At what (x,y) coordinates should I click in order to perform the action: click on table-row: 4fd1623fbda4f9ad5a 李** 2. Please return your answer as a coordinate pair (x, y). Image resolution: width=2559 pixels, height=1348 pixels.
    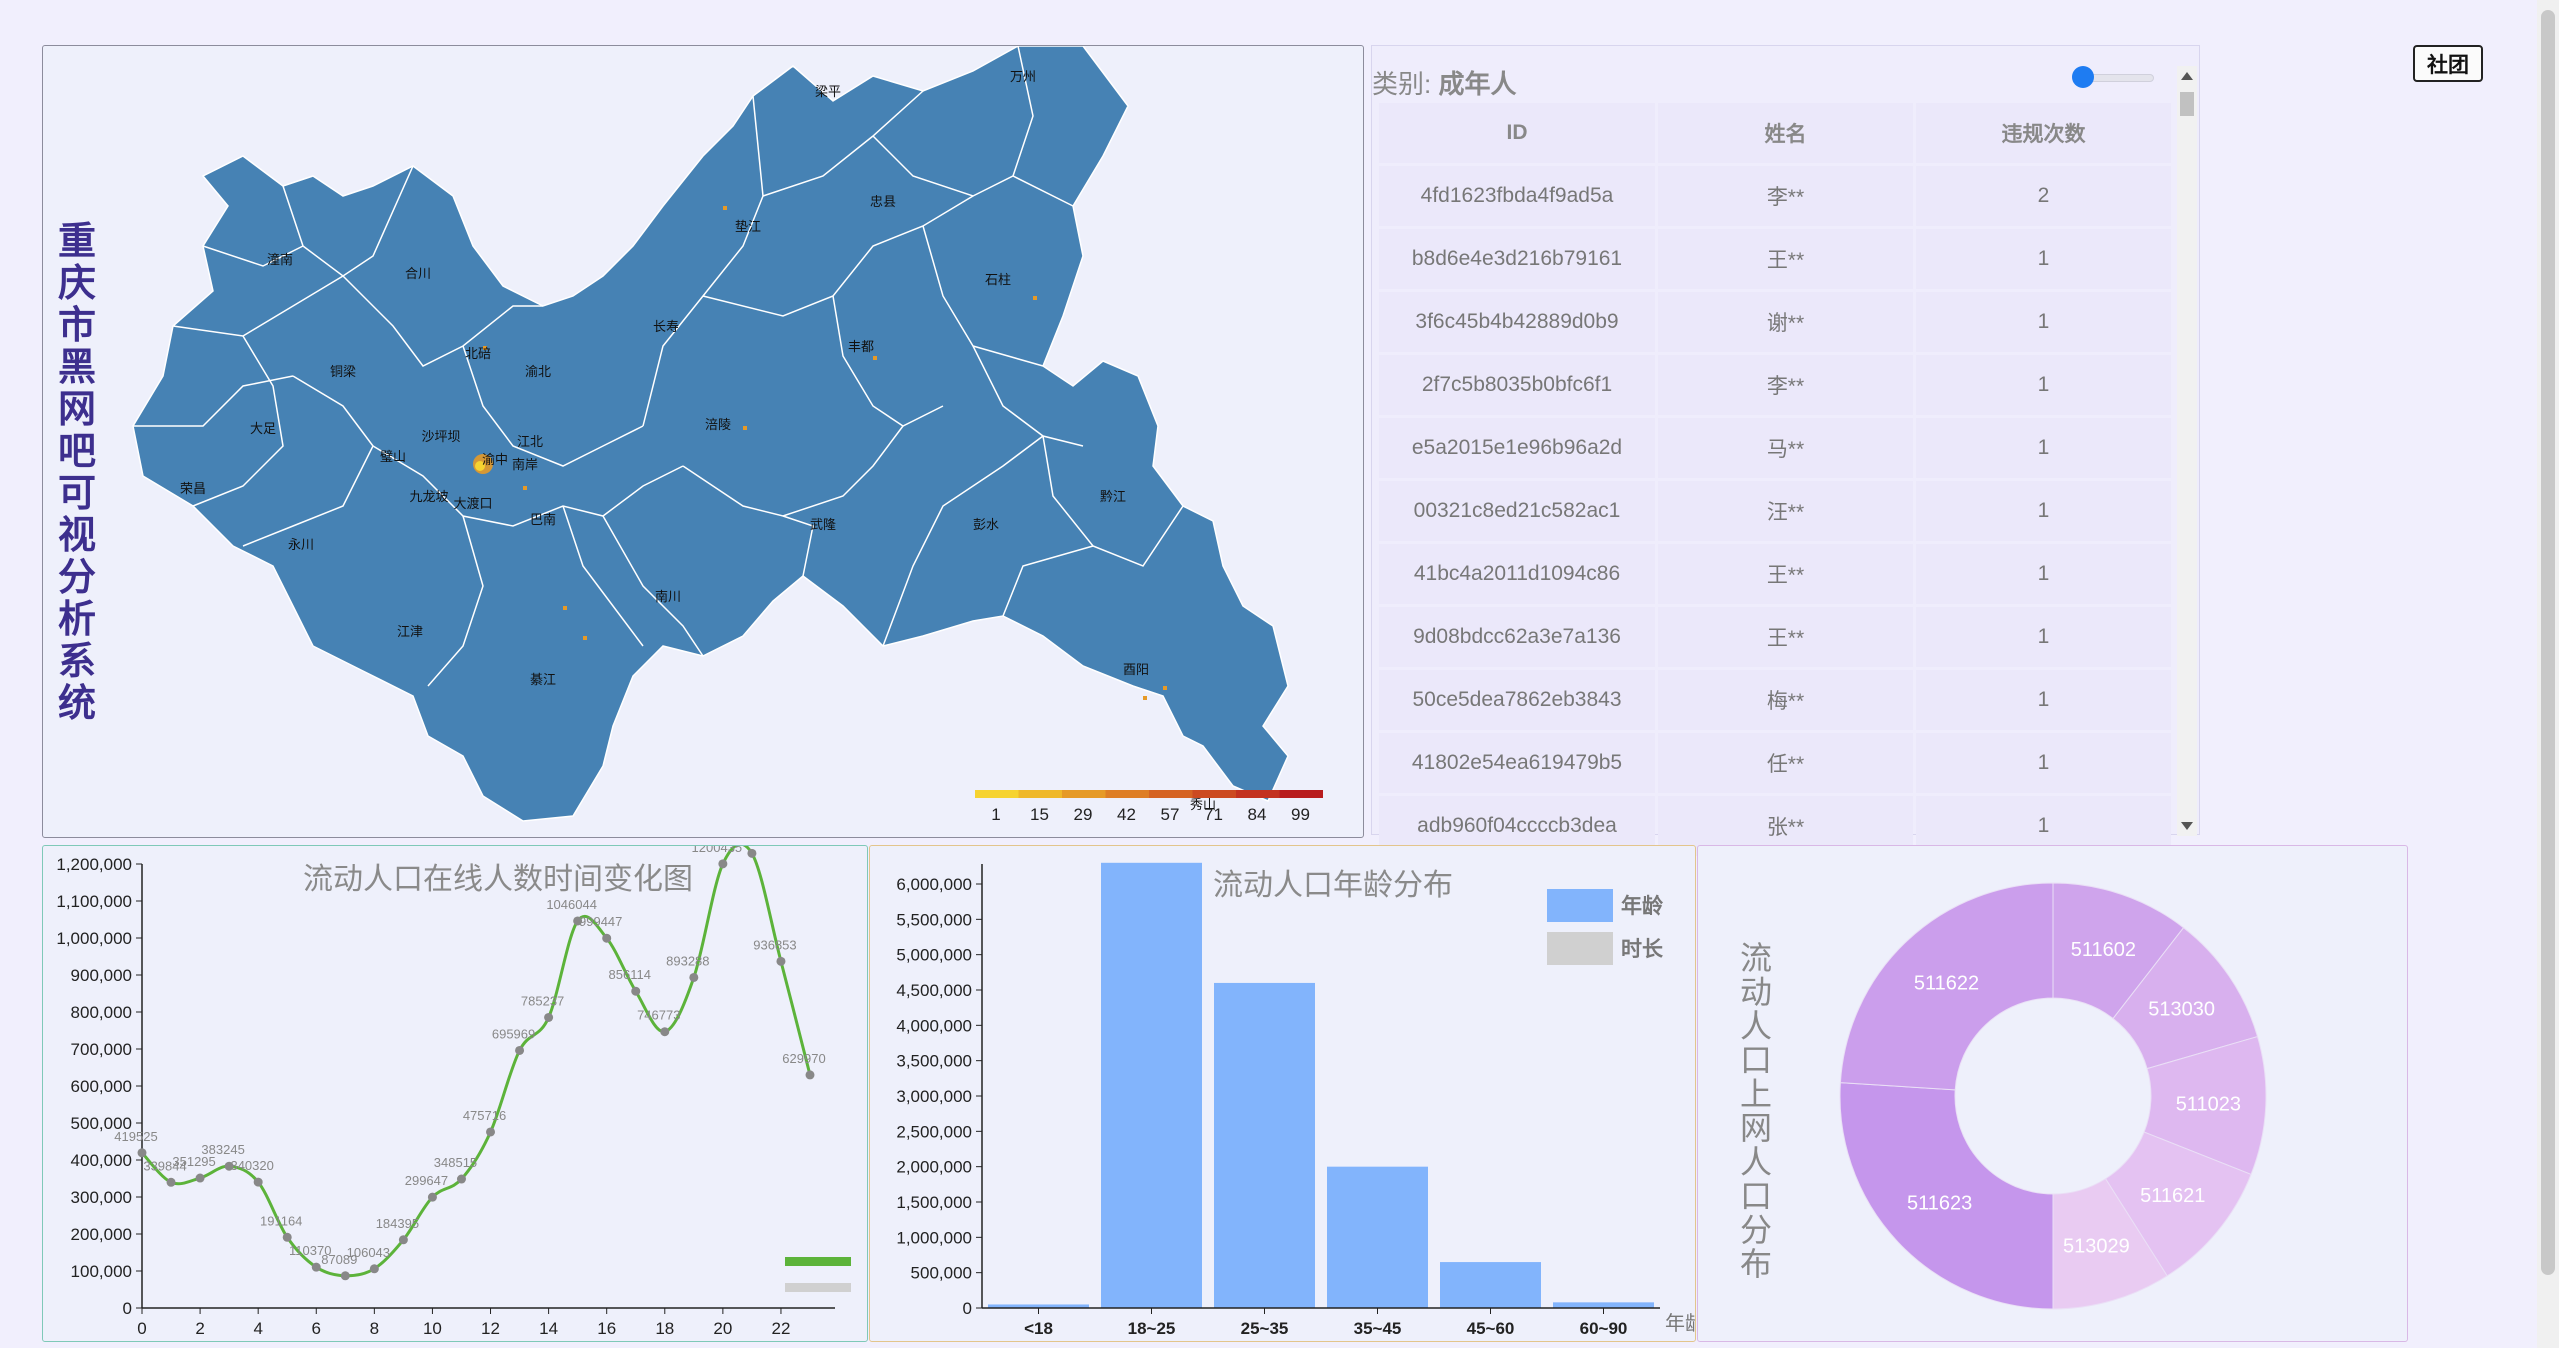
    Looking at the image, I should click on (1775, 196).